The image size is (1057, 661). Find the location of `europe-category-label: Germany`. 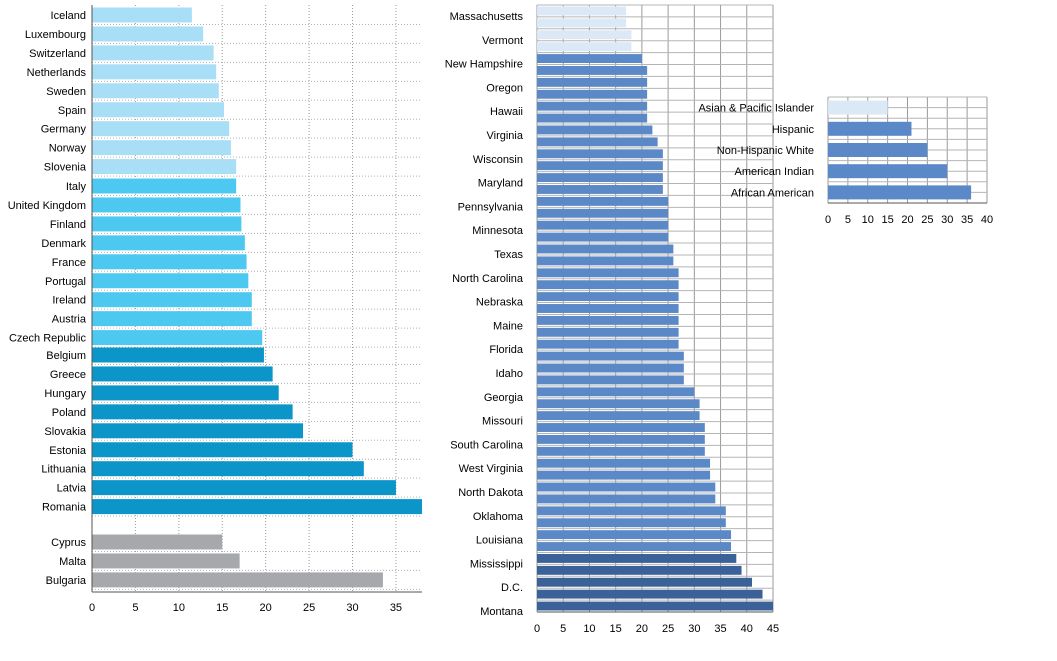

europe-category-label: Germany is located at coordinates (64, 130).